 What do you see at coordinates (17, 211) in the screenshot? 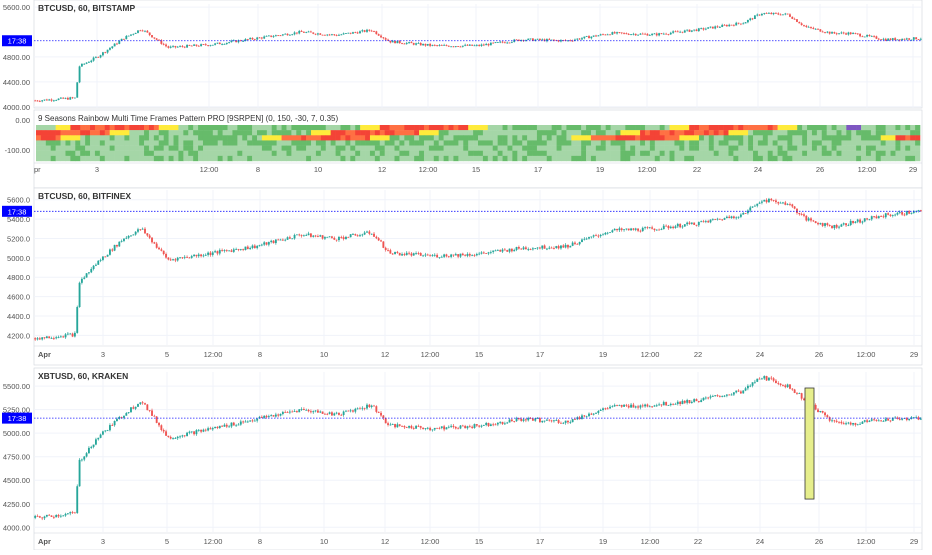
I see `current-price-tag` at bounding box center [17, 211].